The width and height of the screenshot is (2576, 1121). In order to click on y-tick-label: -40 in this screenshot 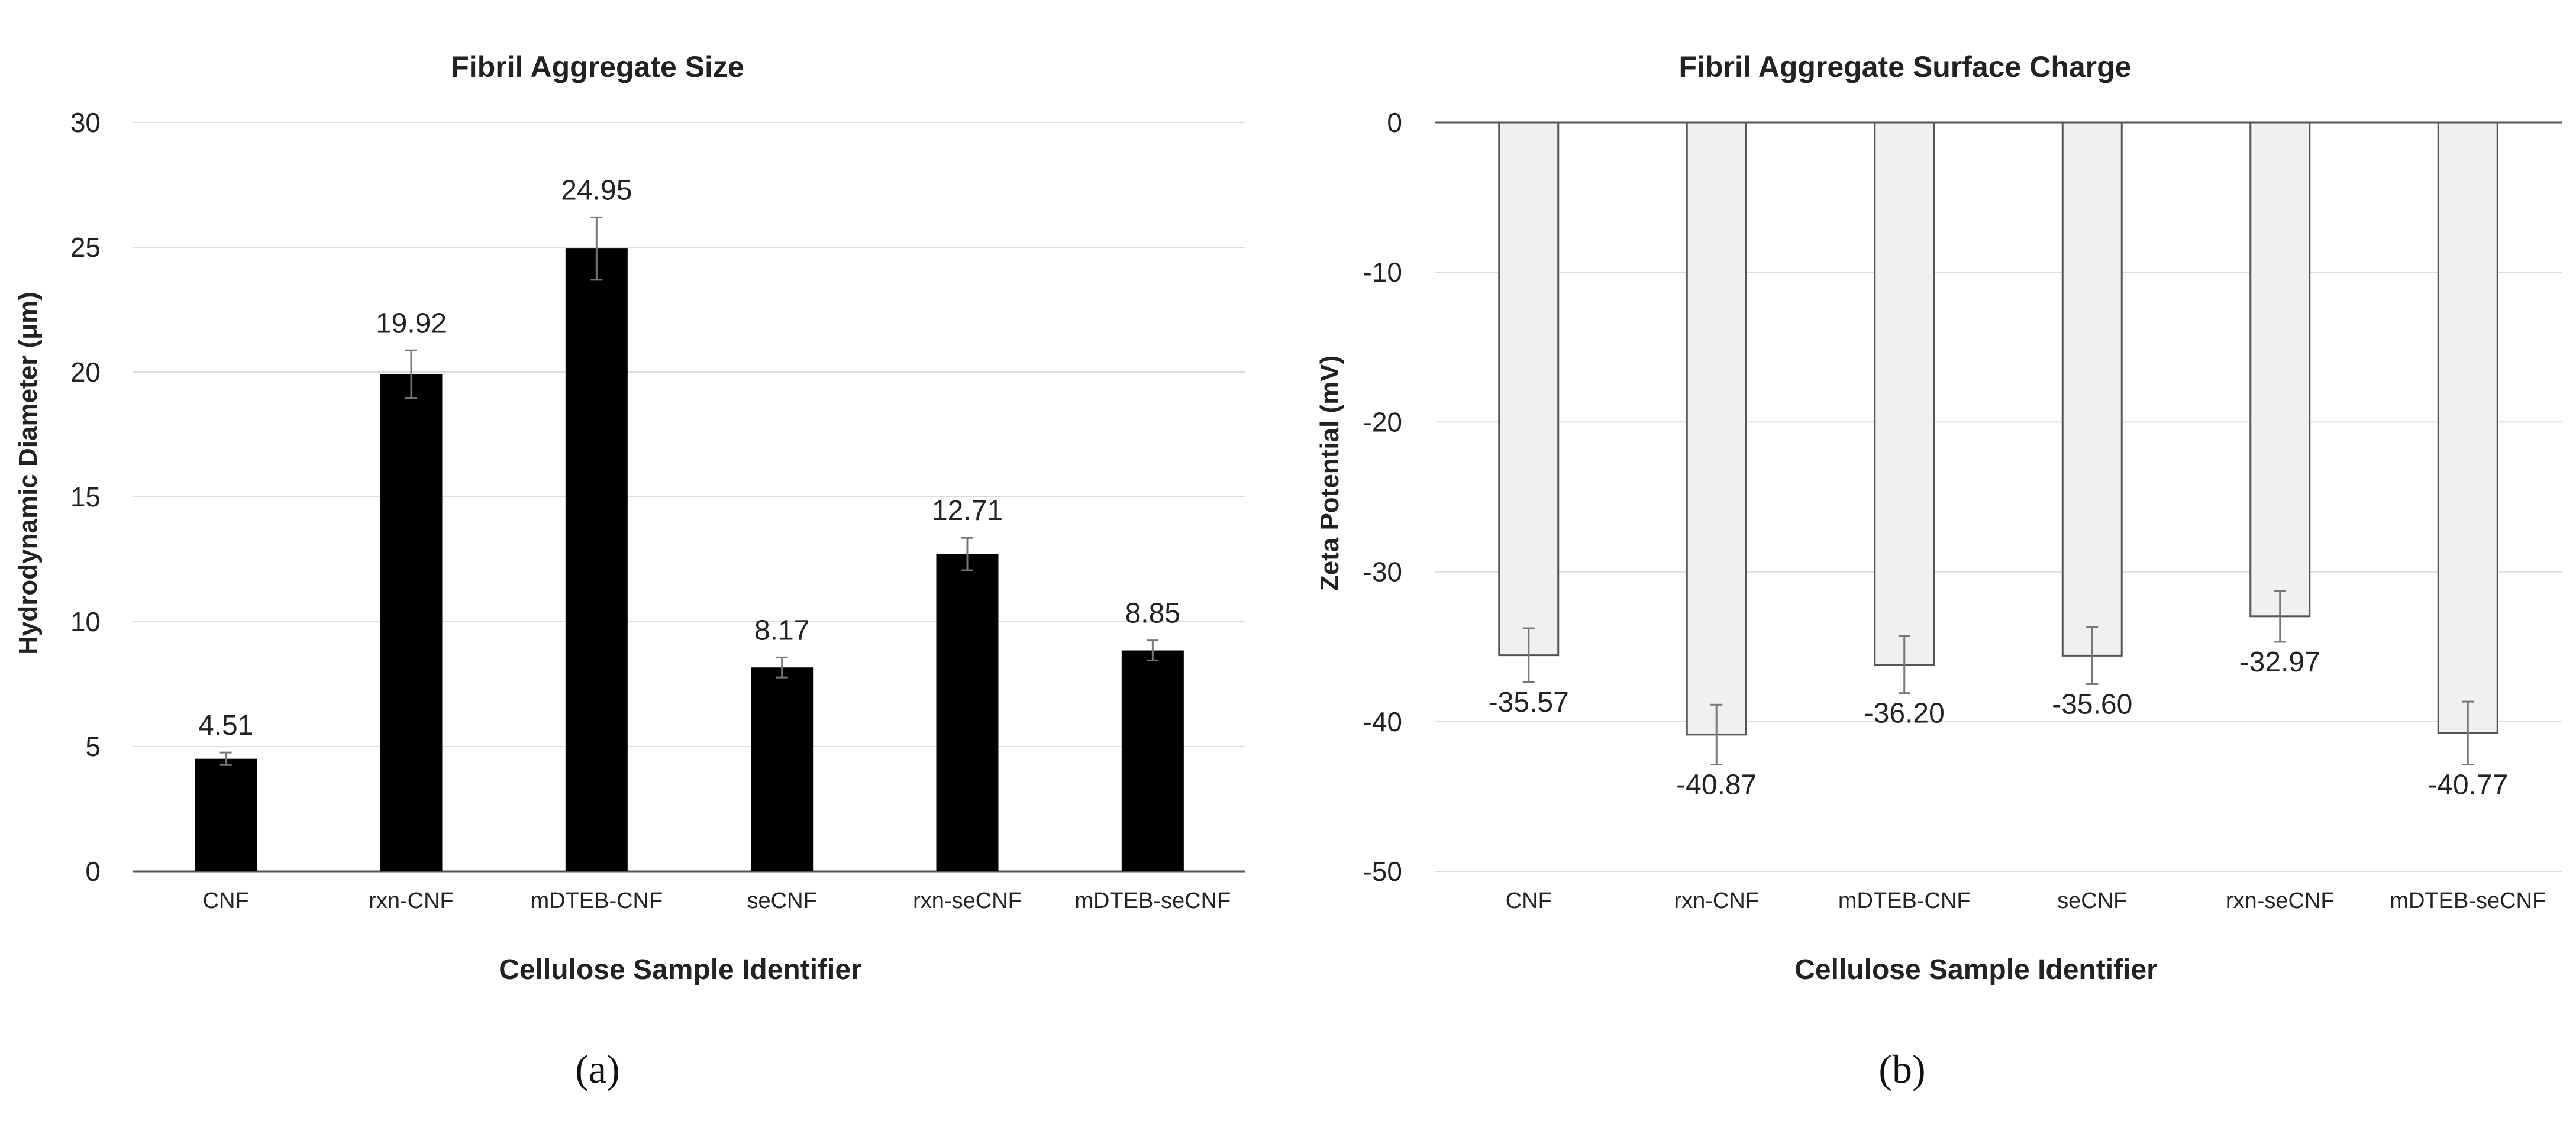, I will do `click(1382, 721)`.